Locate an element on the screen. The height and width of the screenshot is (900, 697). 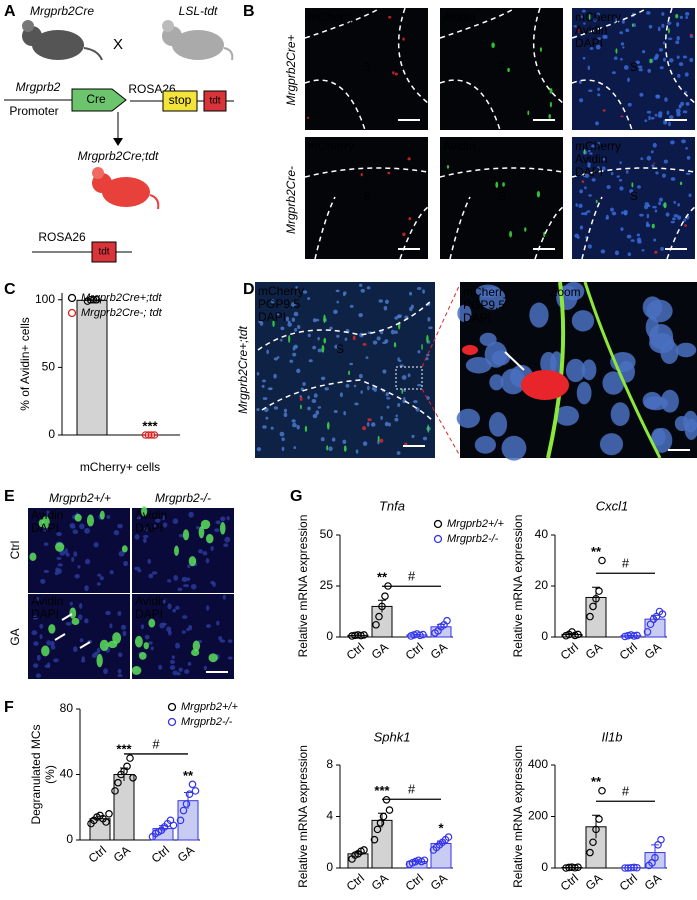
y-tick-label: 20 is located at coordinates (542, 585).